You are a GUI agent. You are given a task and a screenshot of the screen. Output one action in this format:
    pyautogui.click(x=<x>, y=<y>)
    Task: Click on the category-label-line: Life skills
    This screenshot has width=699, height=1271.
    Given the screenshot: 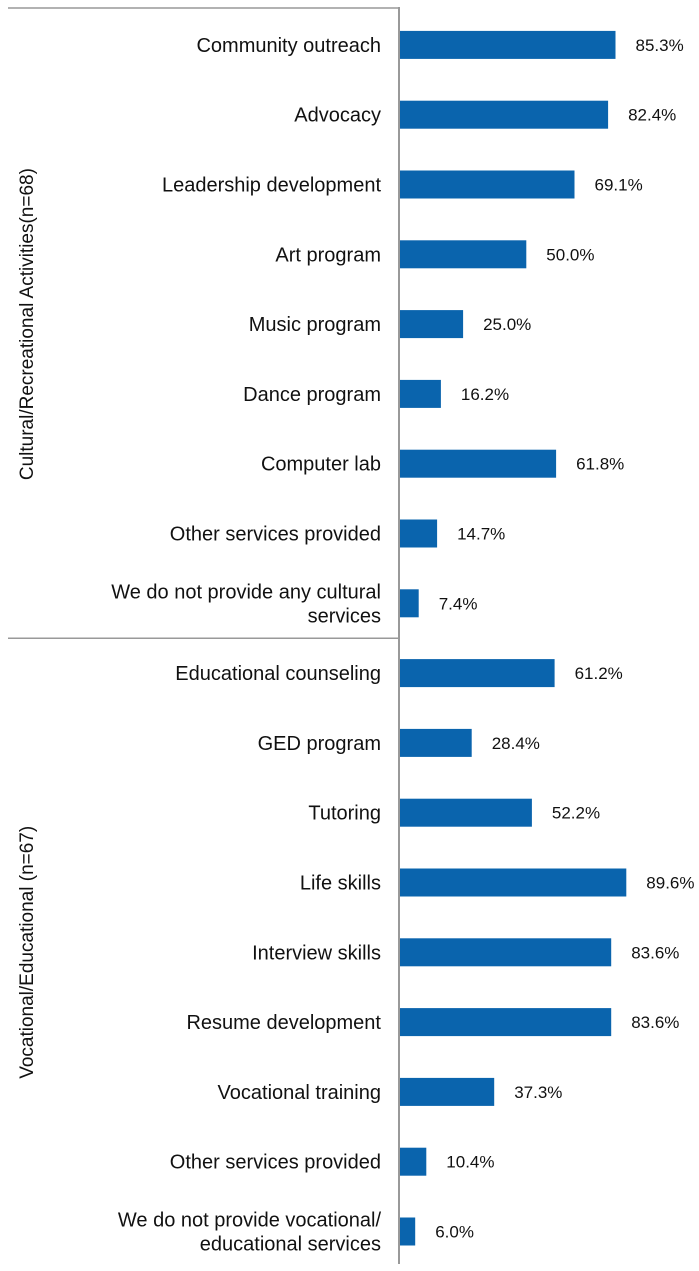 What is the action you would take?
    pyautogui.click(x=340, y=884)
    